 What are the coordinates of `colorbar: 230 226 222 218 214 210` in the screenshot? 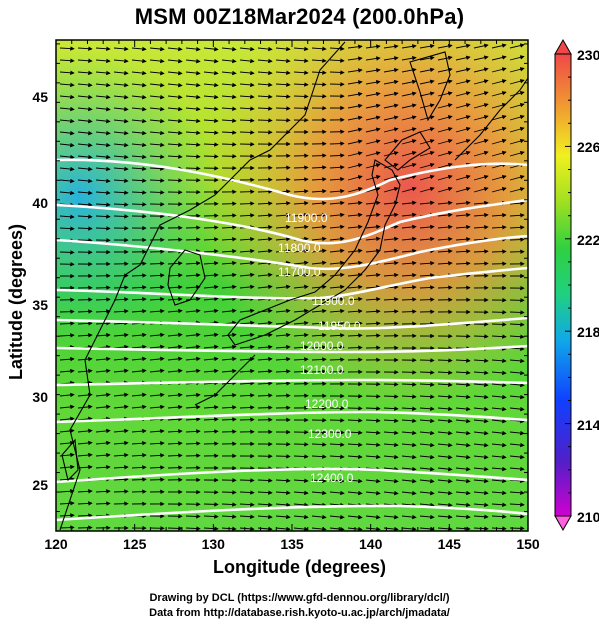 It's located at (576, 285).